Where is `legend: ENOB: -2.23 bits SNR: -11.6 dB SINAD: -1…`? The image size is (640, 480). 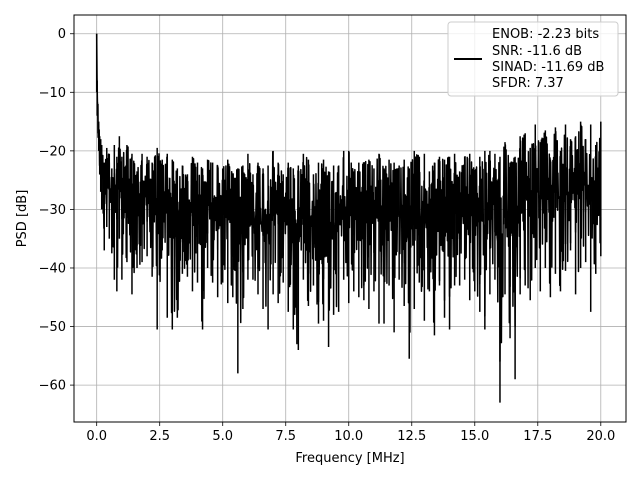 legend: ENOB: -2.23 bits SNR: -11.6 dB SINAD: -1… is located at coordinates (533, 59).